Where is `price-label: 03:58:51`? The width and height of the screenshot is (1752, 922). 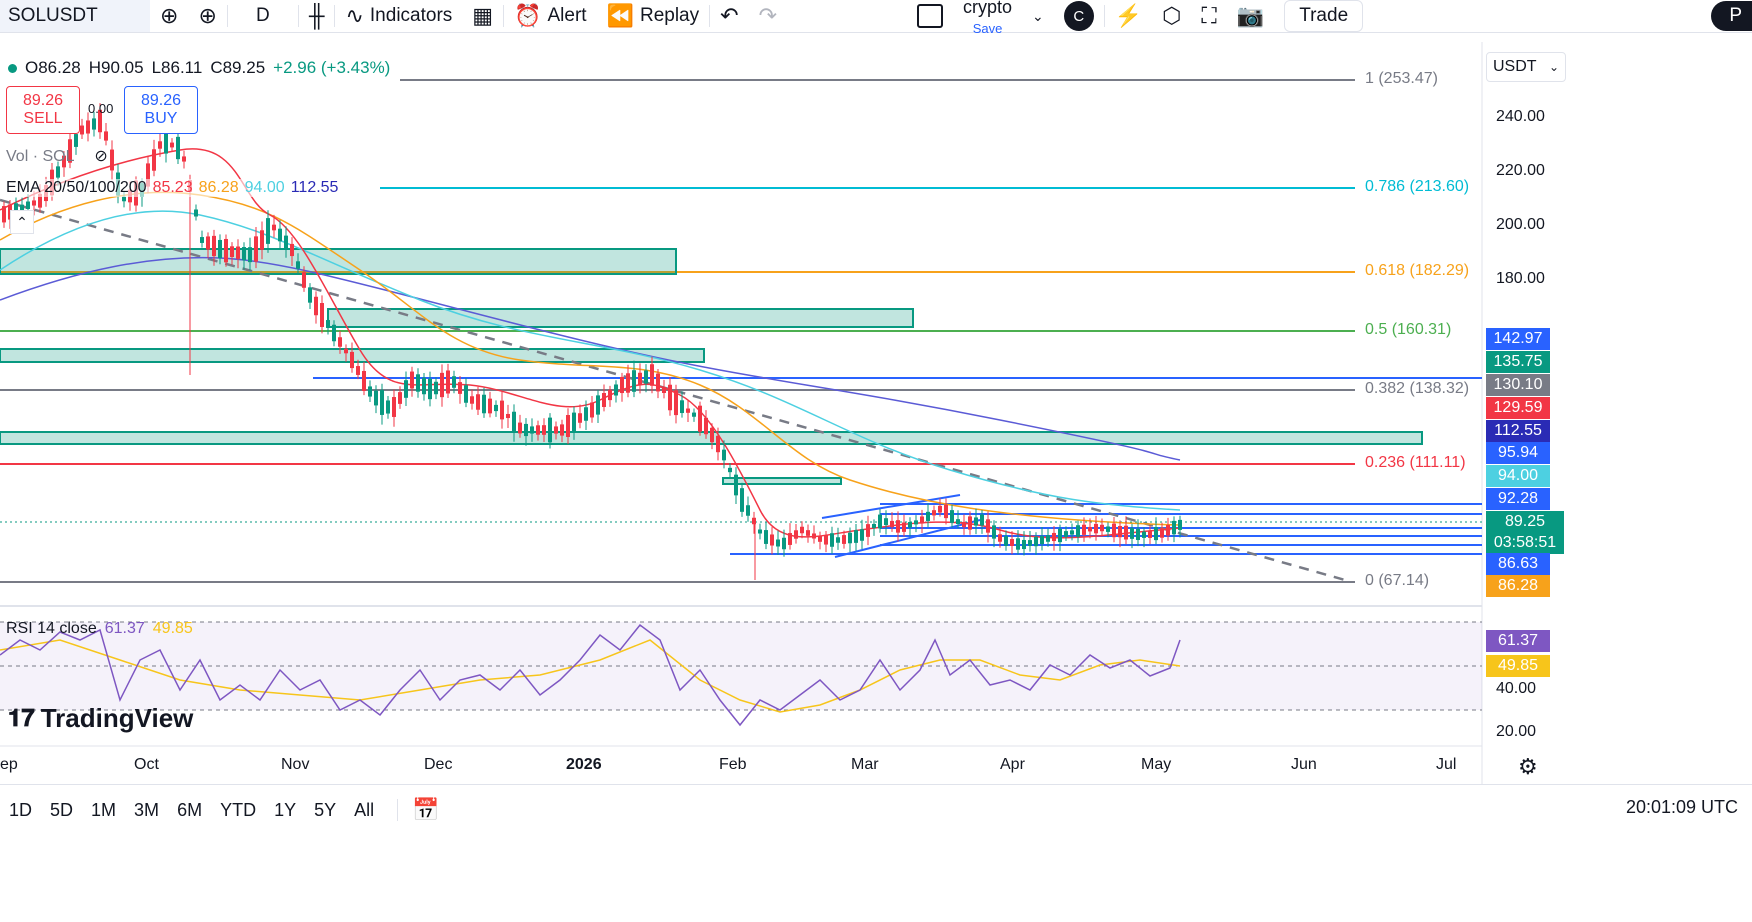 price-label: 03:58:51 is located at coordinates (1525, 543).